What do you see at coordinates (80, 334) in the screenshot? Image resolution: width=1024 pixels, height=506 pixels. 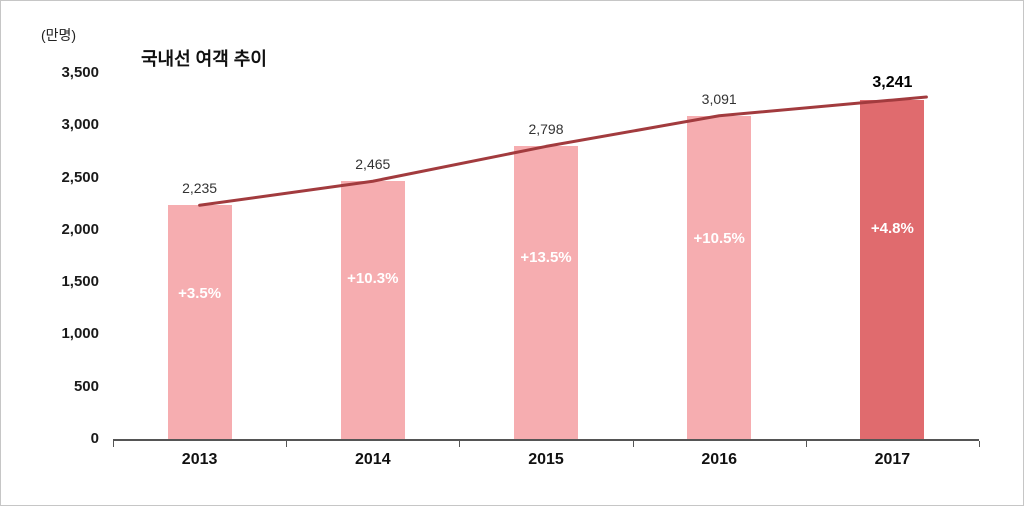 I see `y-tick-label: 1,000` at bounding box center [80, 334].